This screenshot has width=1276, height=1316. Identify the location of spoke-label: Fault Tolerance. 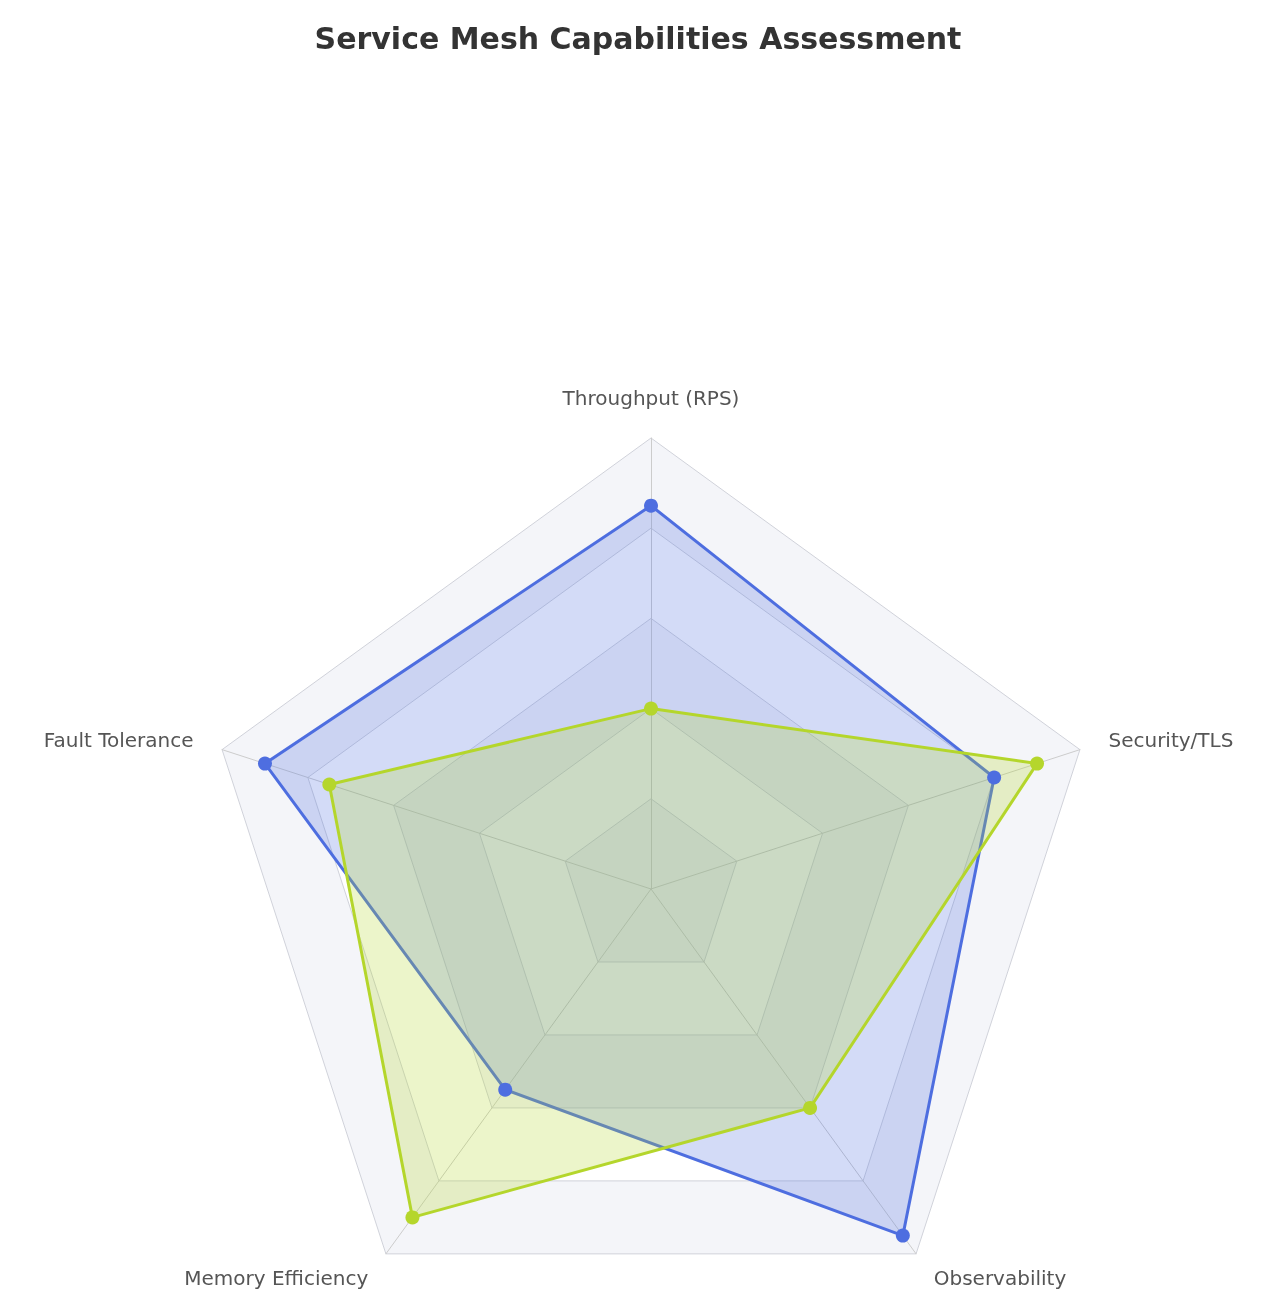
(118, 740).